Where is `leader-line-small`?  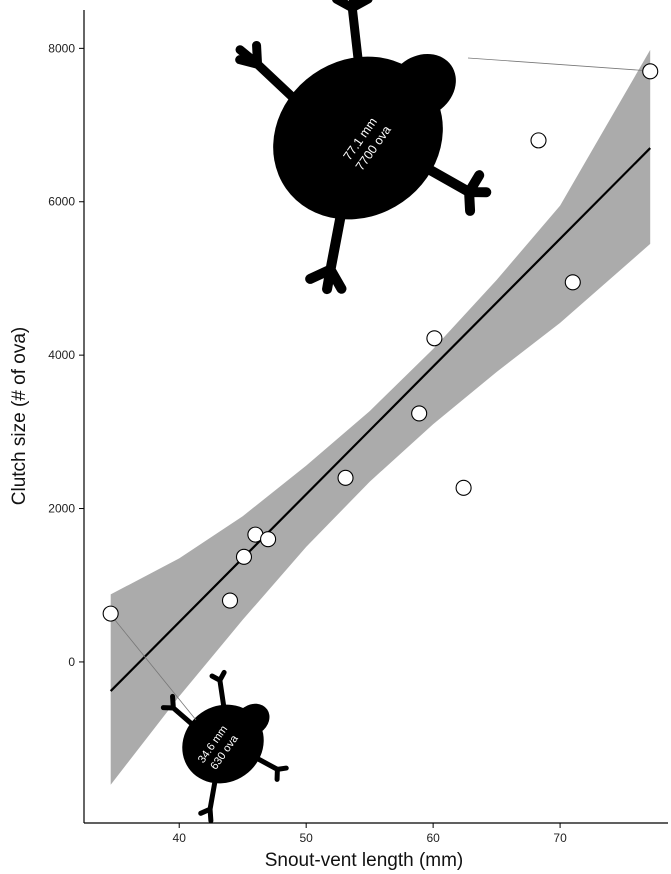
leader-line-small is located at coordinates (155, 670).